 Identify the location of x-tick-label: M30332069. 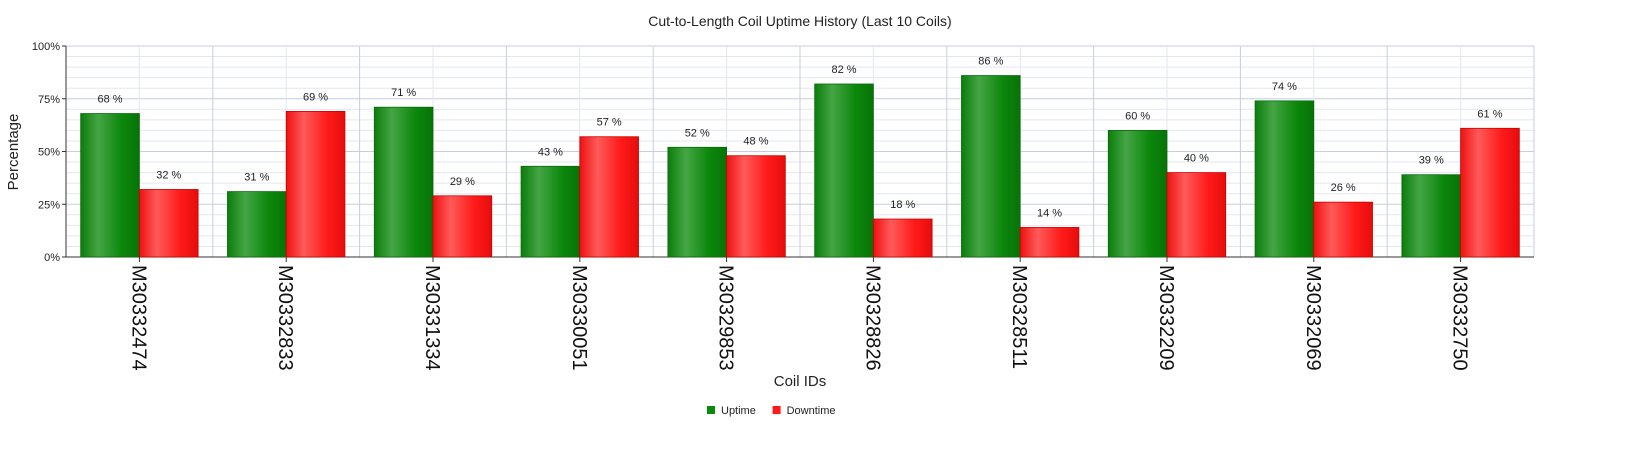
(1313, 318).